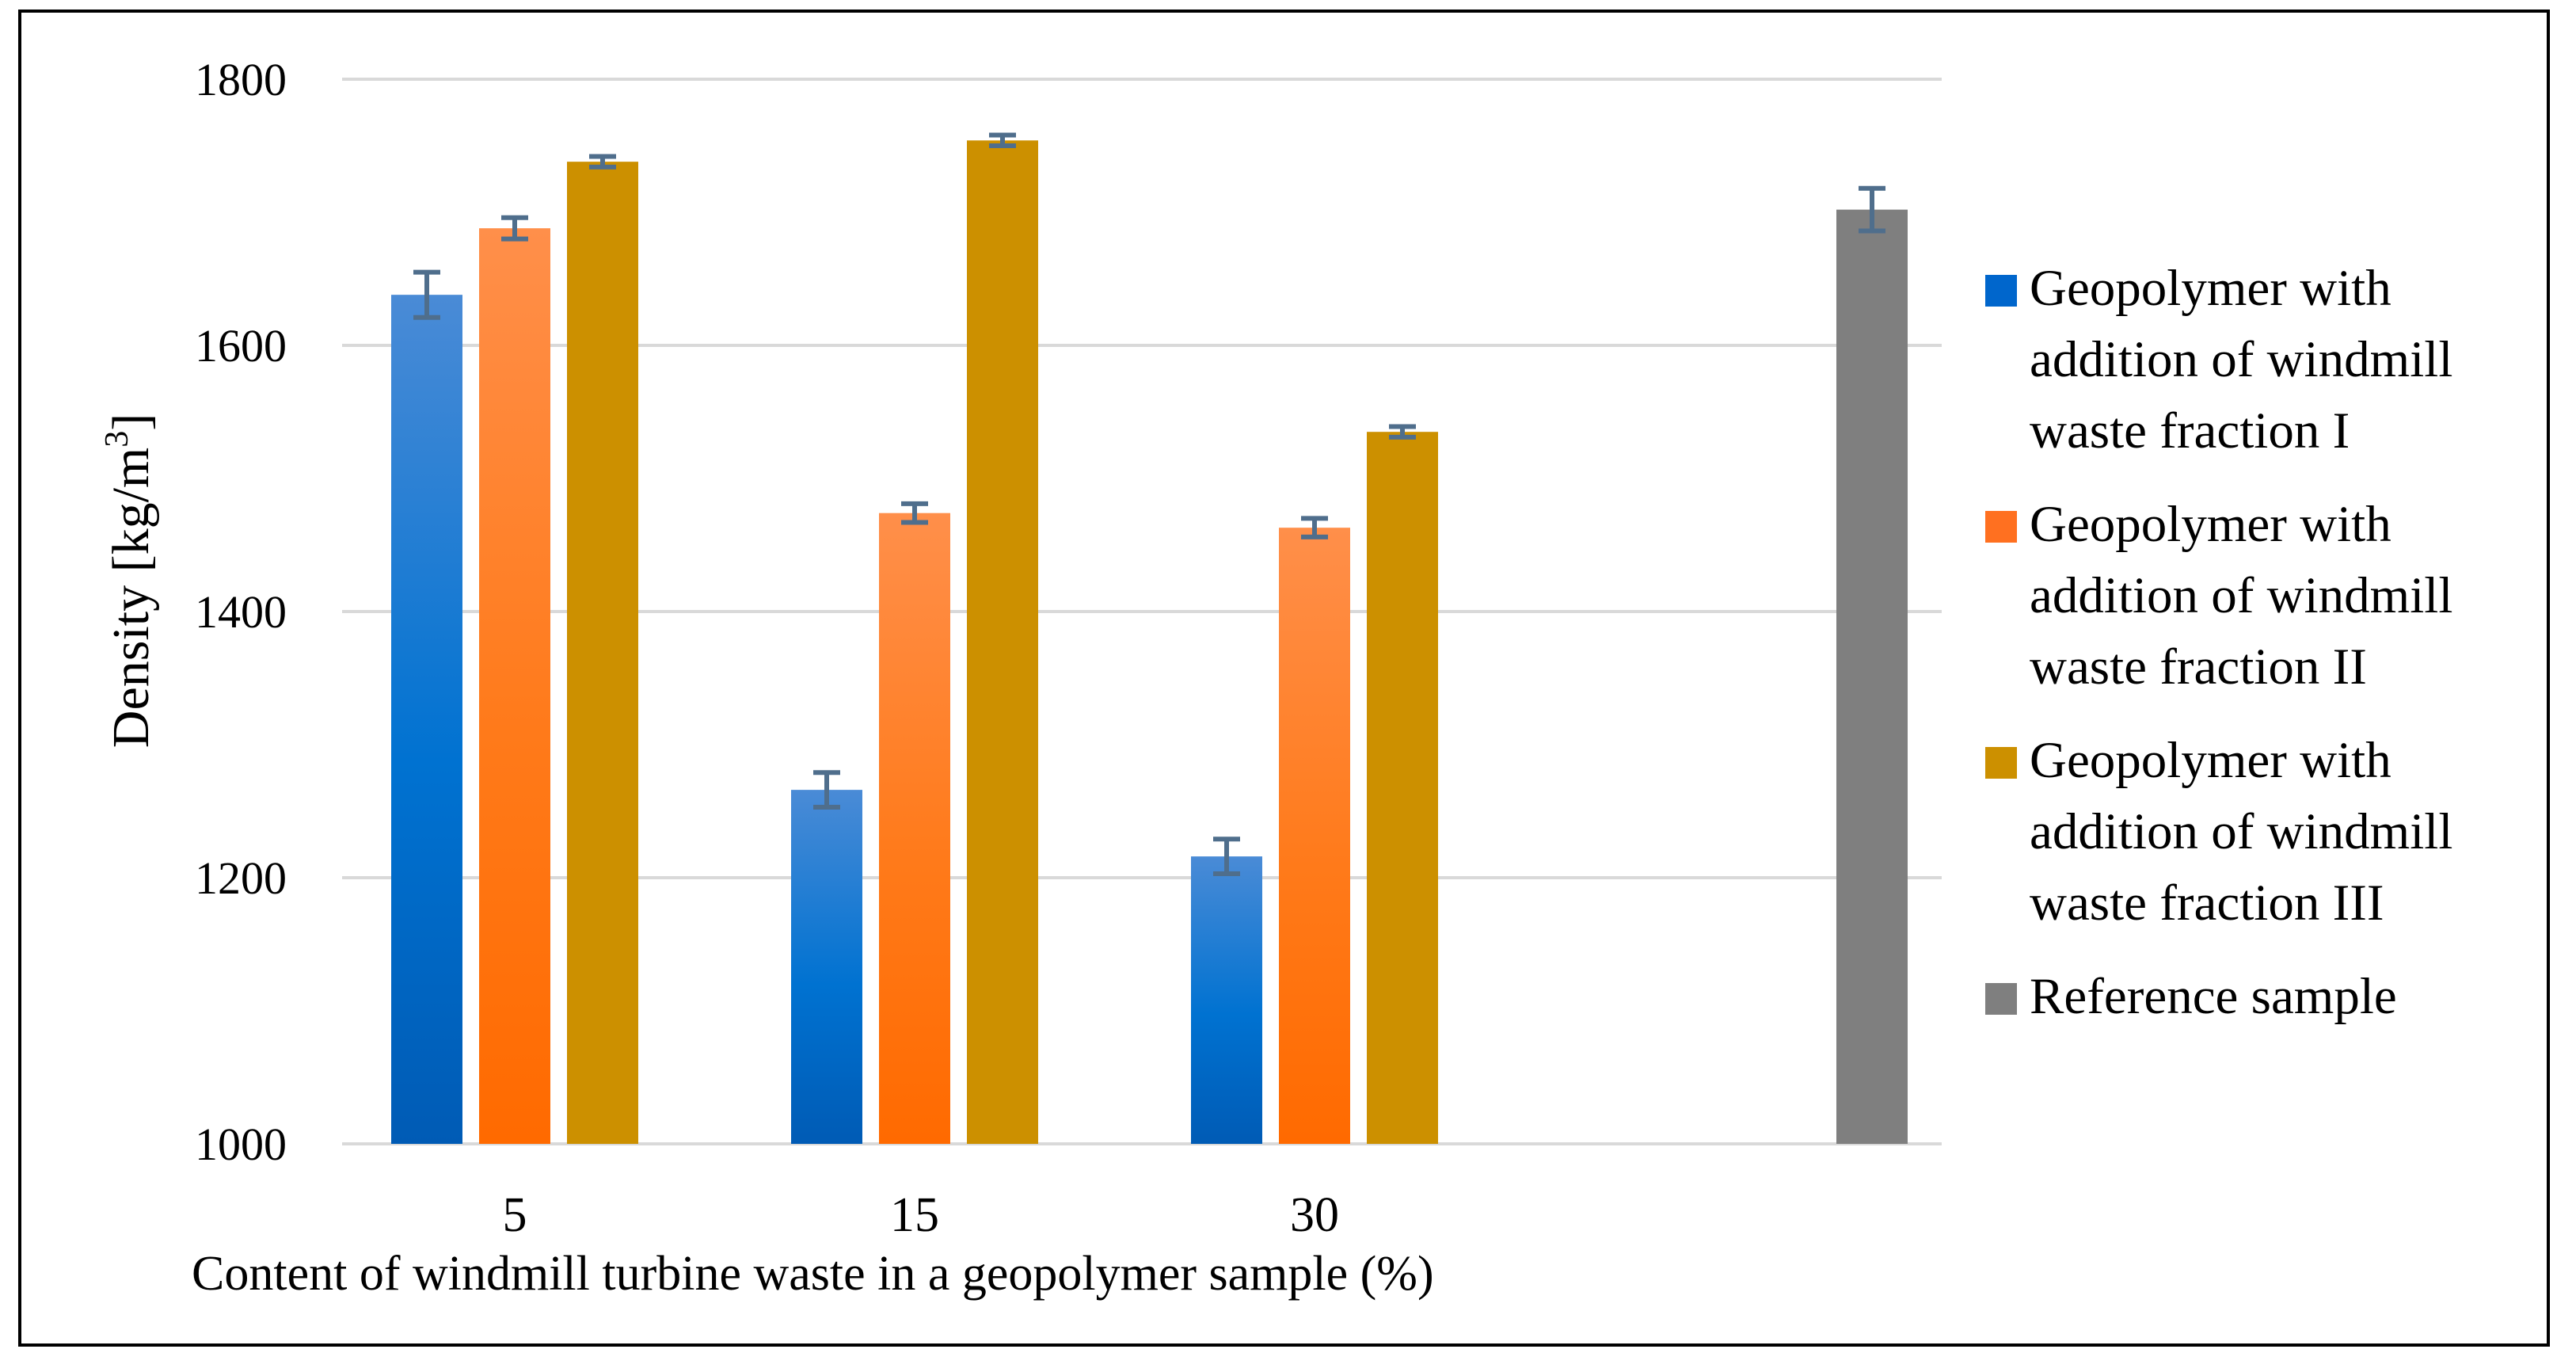  I want to click on legend-item: Reference sample, so click(2270, 997).